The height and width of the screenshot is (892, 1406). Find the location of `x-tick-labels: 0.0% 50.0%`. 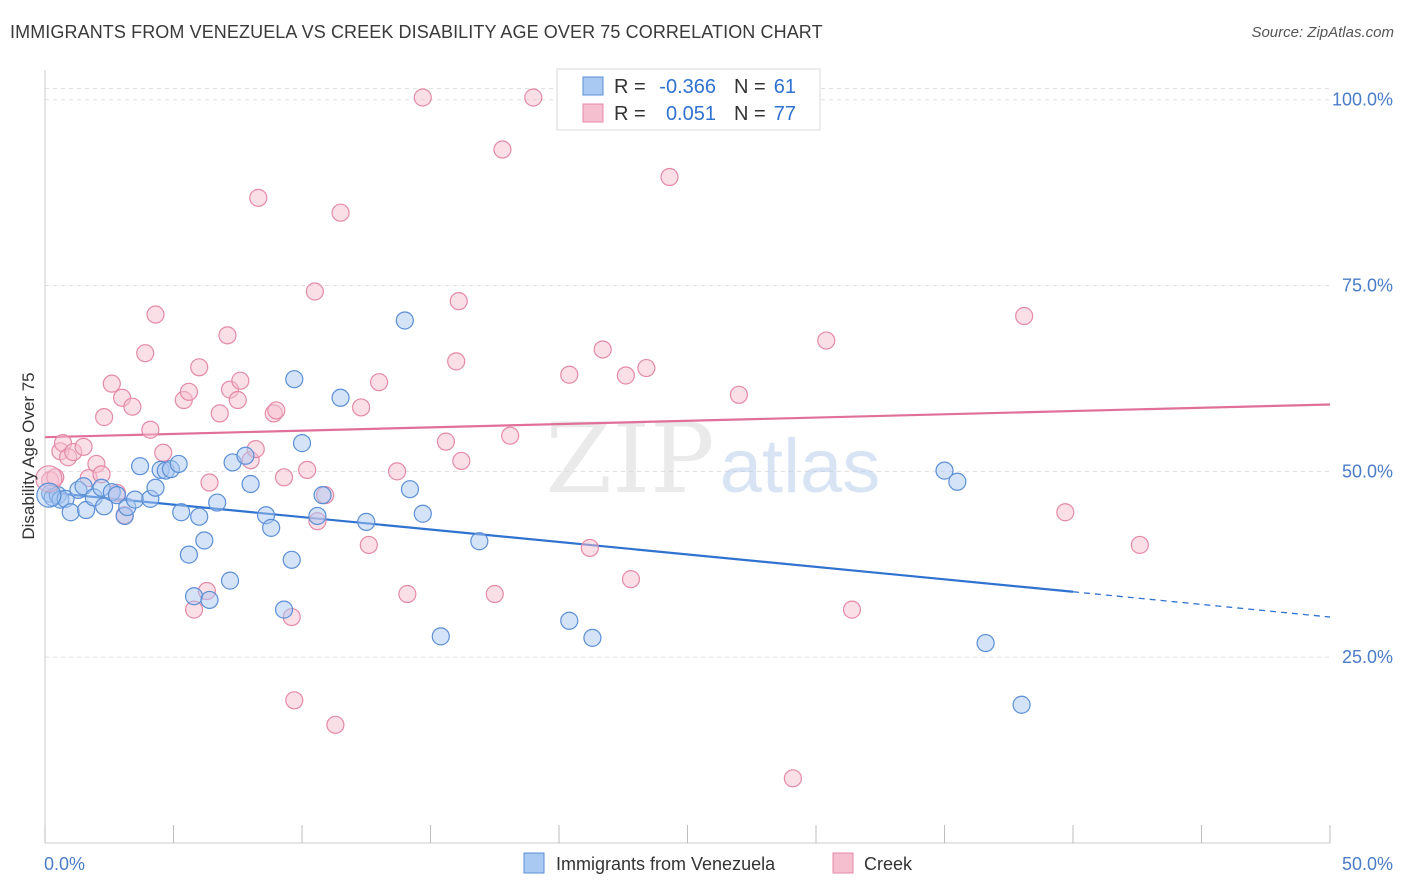

x-tick-labels: 0.0% 50.0% is located at coordinates (718, 864).